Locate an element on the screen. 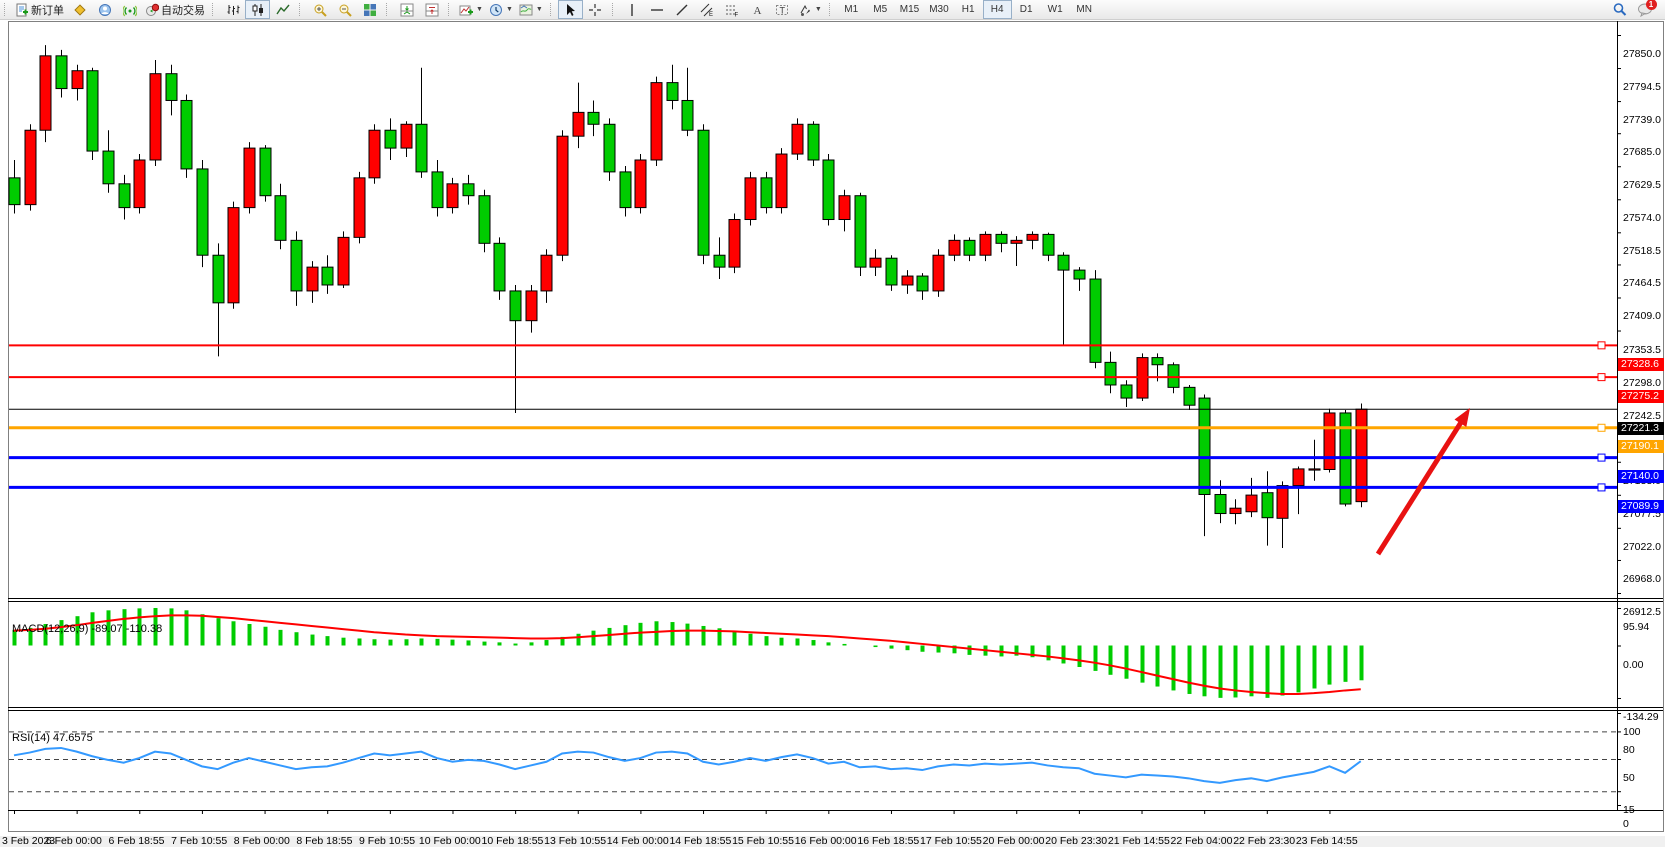  zoom-out-button is located at coordinates (344, 9).